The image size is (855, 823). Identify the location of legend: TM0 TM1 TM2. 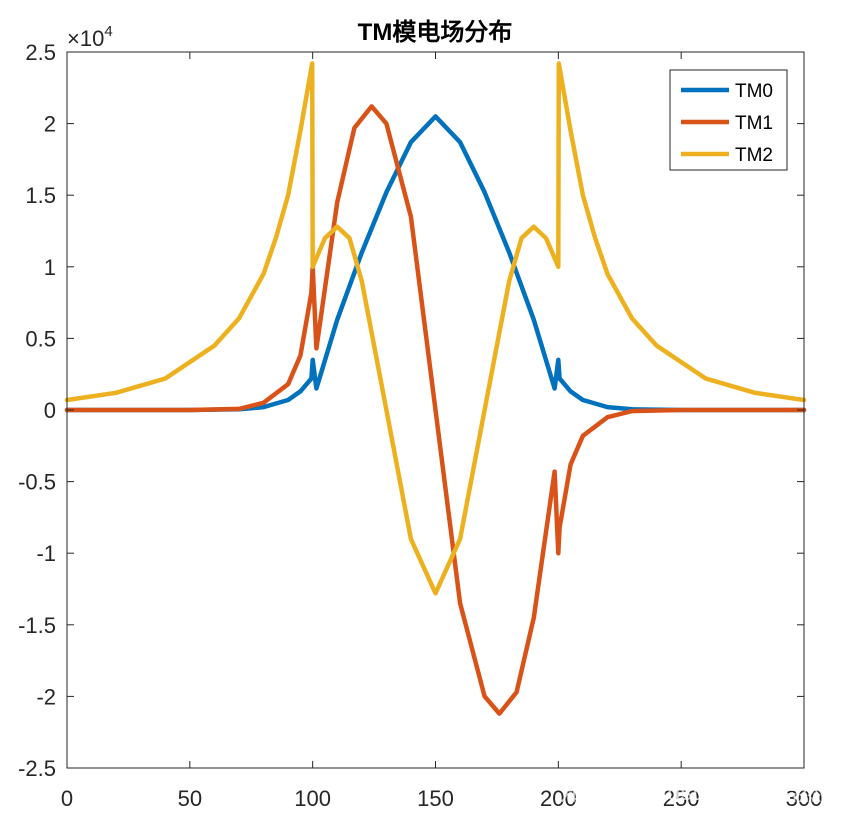
(728, 120).